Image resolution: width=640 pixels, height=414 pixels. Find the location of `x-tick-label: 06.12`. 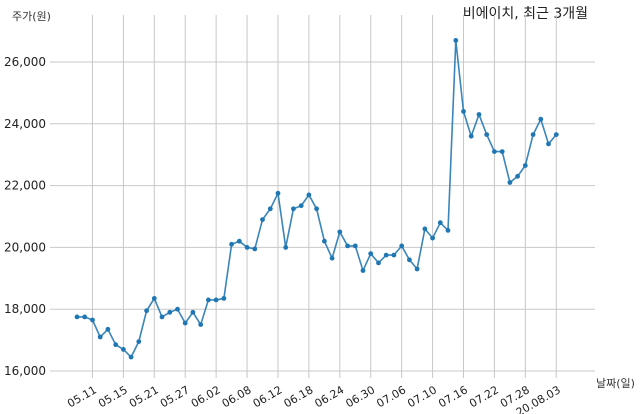

x-tick-label: 06.12 is located at coordinates (268, 396).